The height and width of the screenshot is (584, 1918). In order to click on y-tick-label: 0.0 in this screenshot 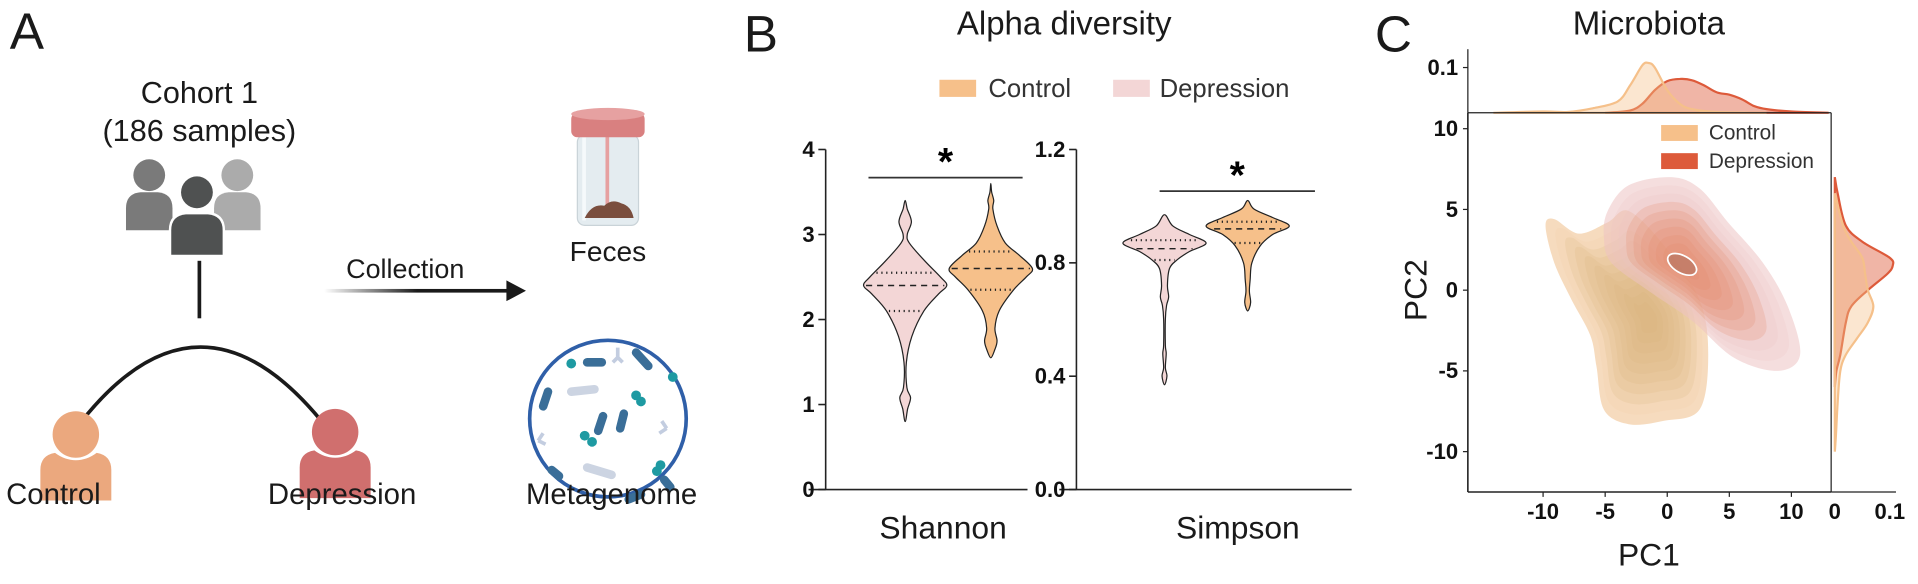, I will do `click(1050, 489)`.